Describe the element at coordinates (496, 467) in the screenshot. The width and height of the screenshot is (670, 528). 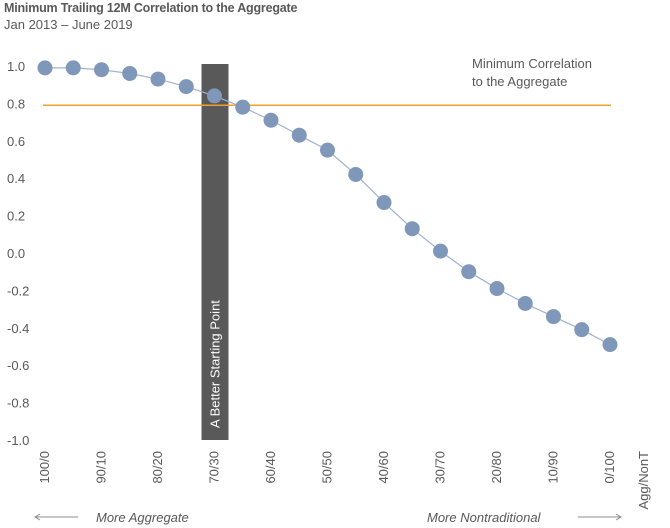
I see `x-tick-label: 20/80` at that location.